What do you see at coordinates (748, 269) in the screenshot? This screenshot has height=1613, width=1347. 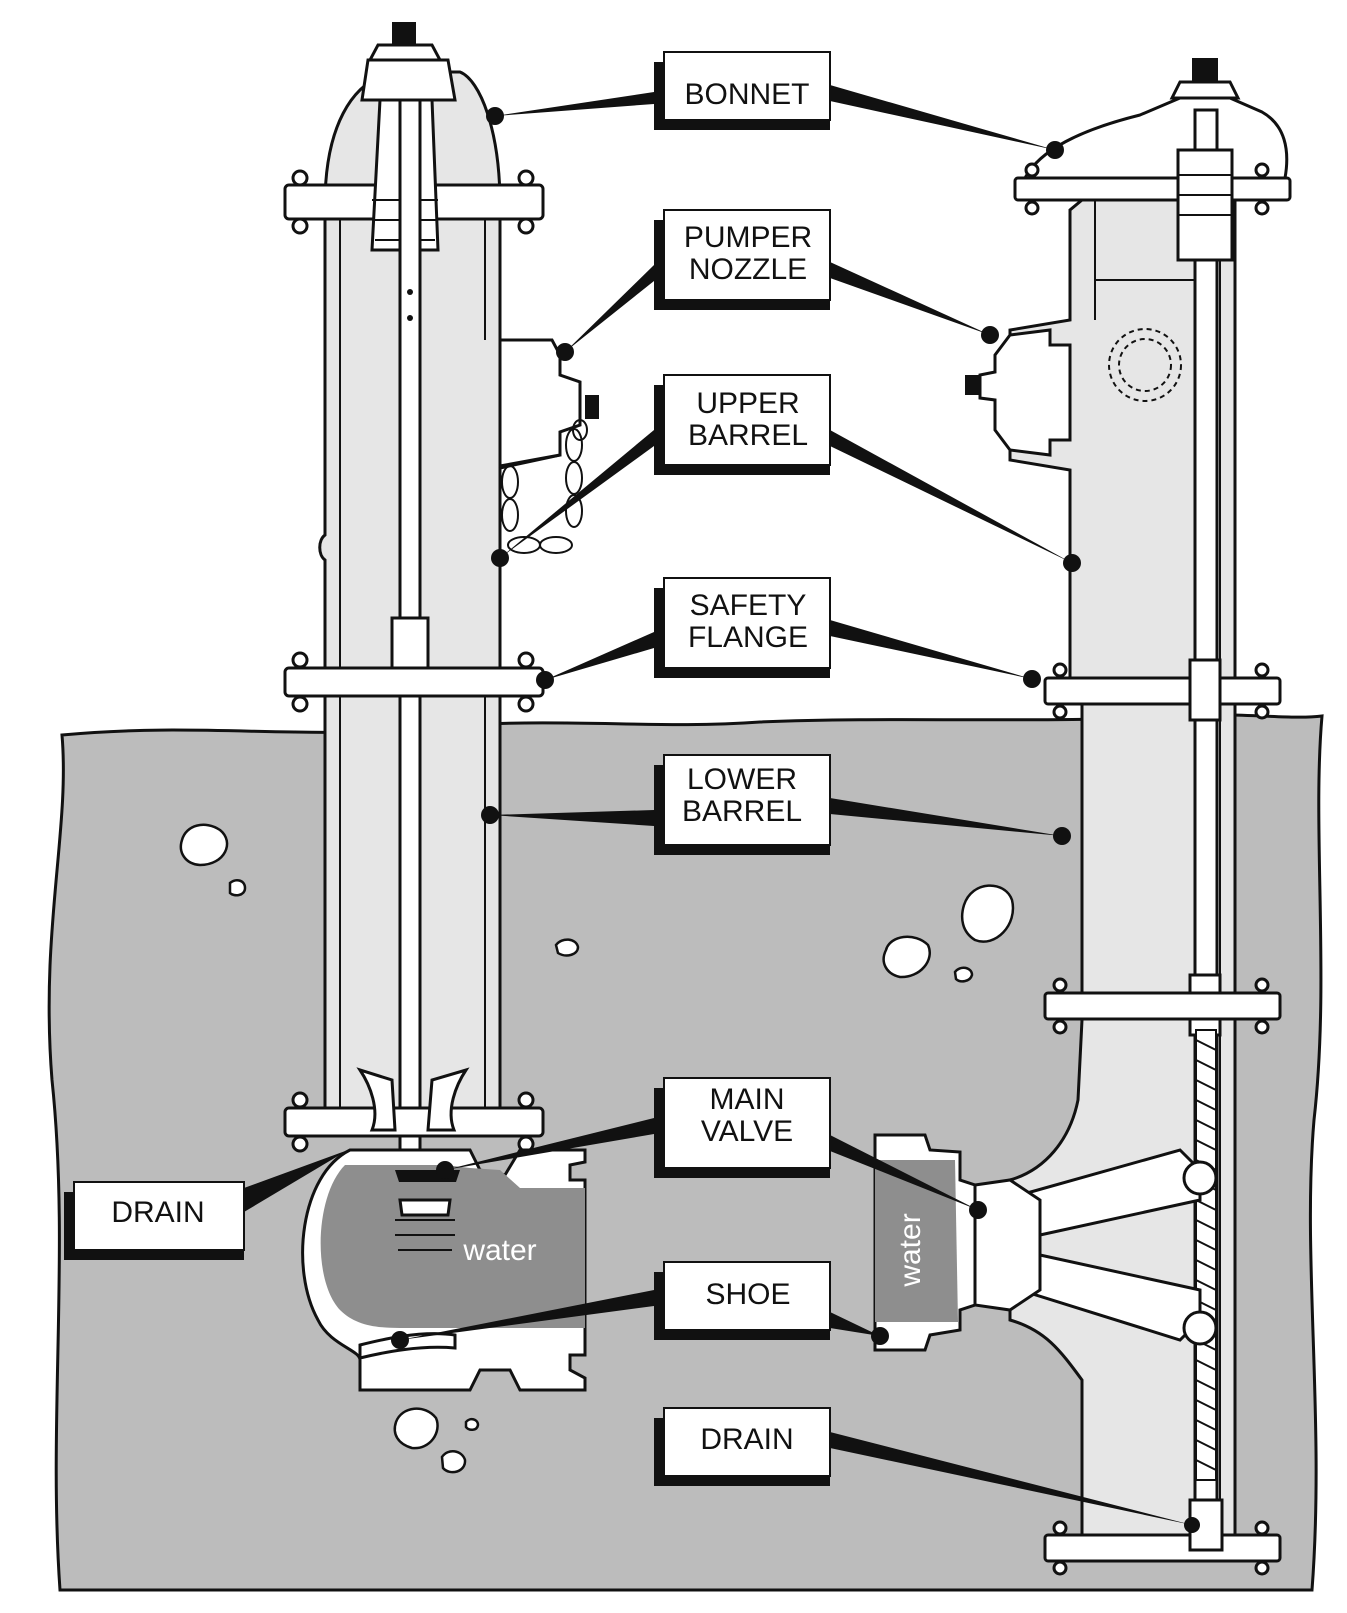 I see `svg-text: NOZZLE` at bounding box center [748, 269].